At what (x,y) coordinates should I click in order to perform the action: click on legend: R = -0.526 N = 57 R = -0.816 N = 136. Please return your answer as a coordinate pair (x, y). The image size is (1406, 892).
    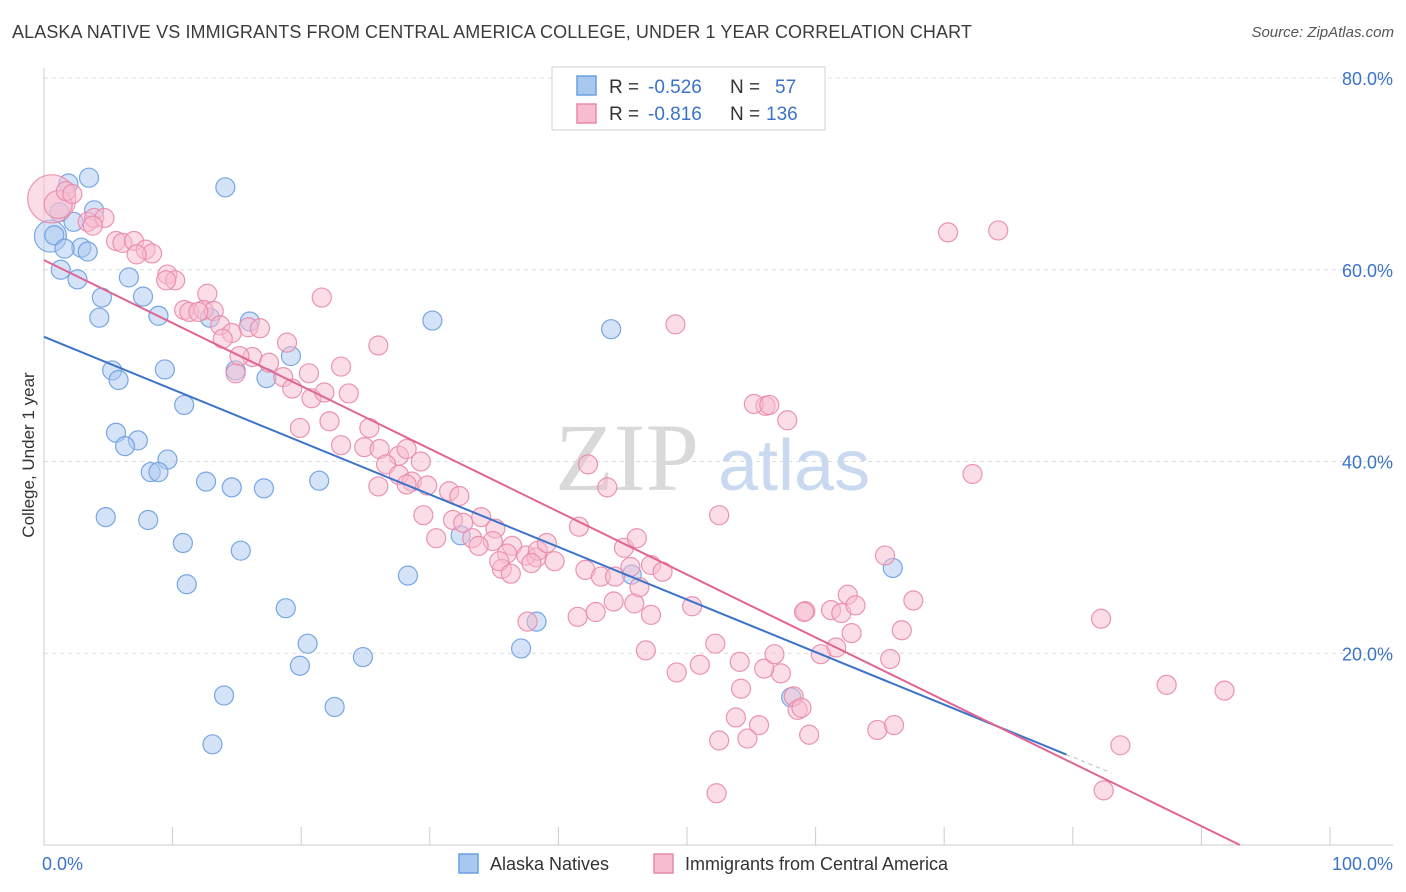
    Looking at the image, I should click on (688, 98).